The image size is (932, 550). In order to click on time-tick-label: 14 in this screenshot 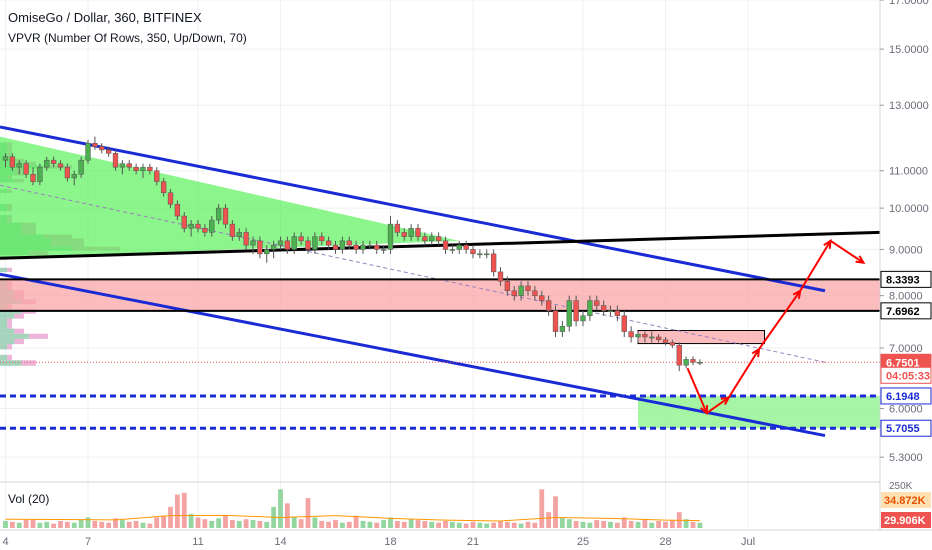, I will do `click(280, 542)`.